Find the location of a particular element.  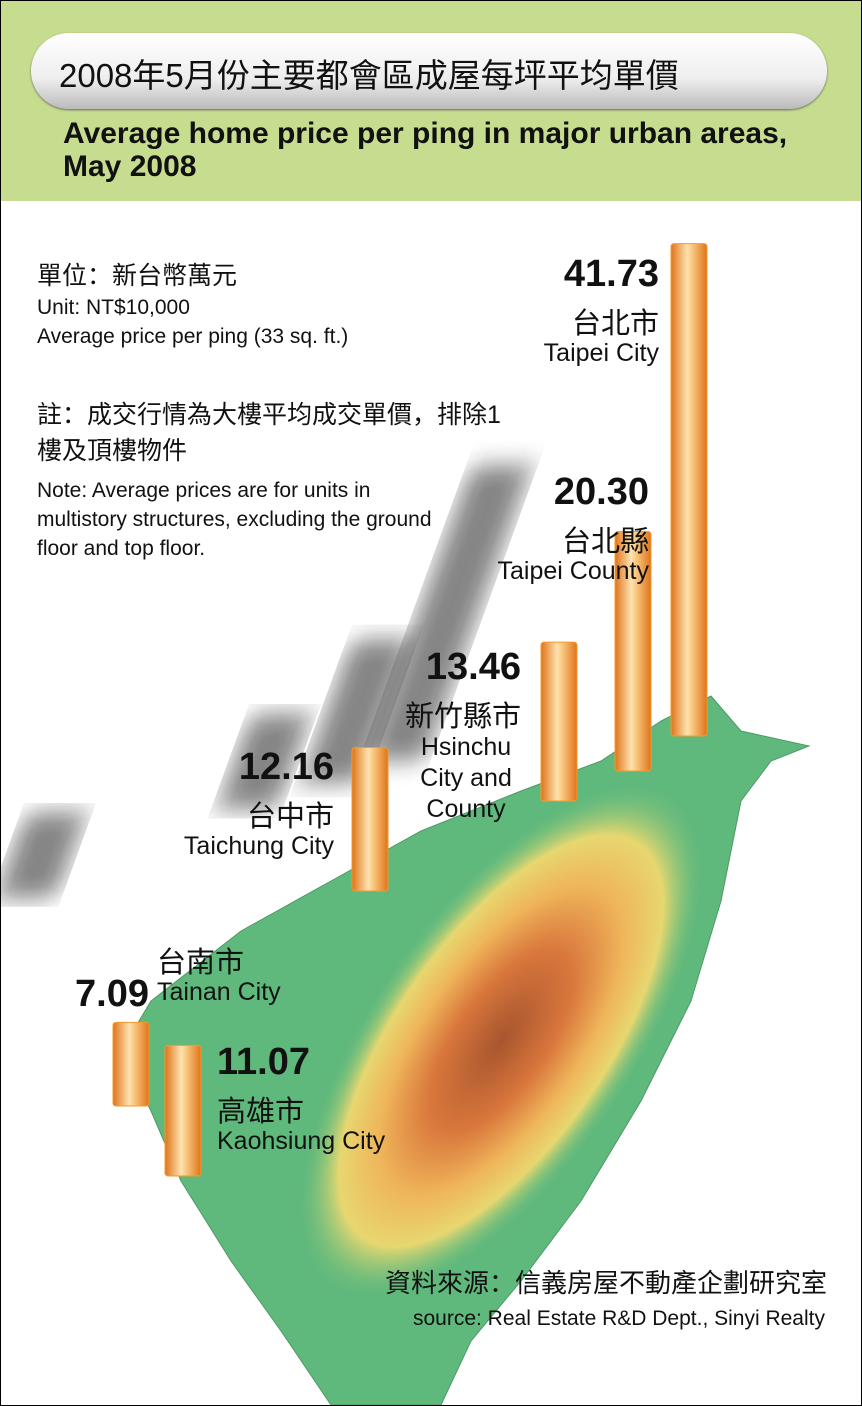

chart-title: 2008年5月份主要都會區成屋每坪平均單價 is located at coordinates (369, 75).